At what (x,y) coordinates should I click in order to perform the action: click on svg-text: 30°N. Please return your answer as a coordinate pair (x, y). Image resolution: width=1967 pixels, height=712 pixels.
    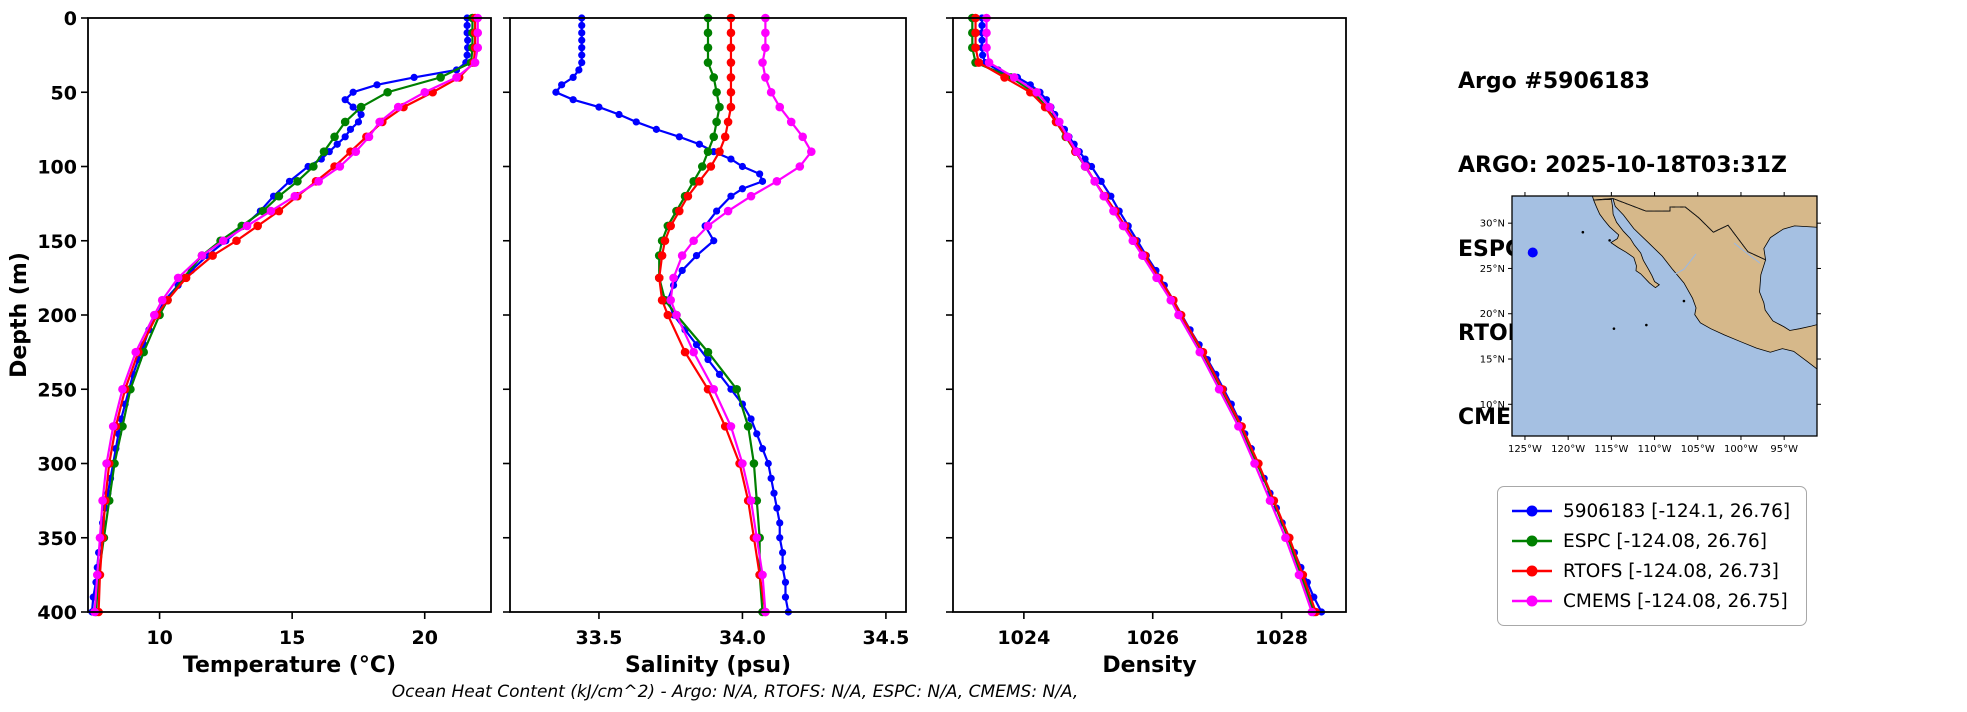
    Looking at the image, I should click on (1492, 224).